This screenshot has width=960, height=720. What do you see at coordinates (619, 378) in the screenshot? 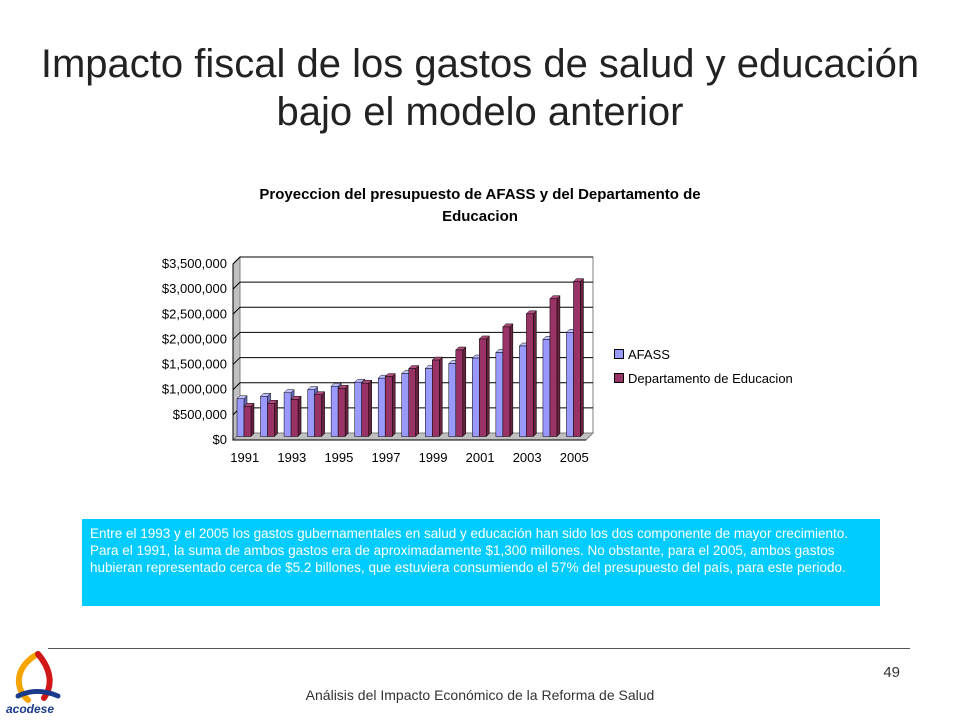
I see `legend-swatch-educacion` at bounding box center [619, 378].